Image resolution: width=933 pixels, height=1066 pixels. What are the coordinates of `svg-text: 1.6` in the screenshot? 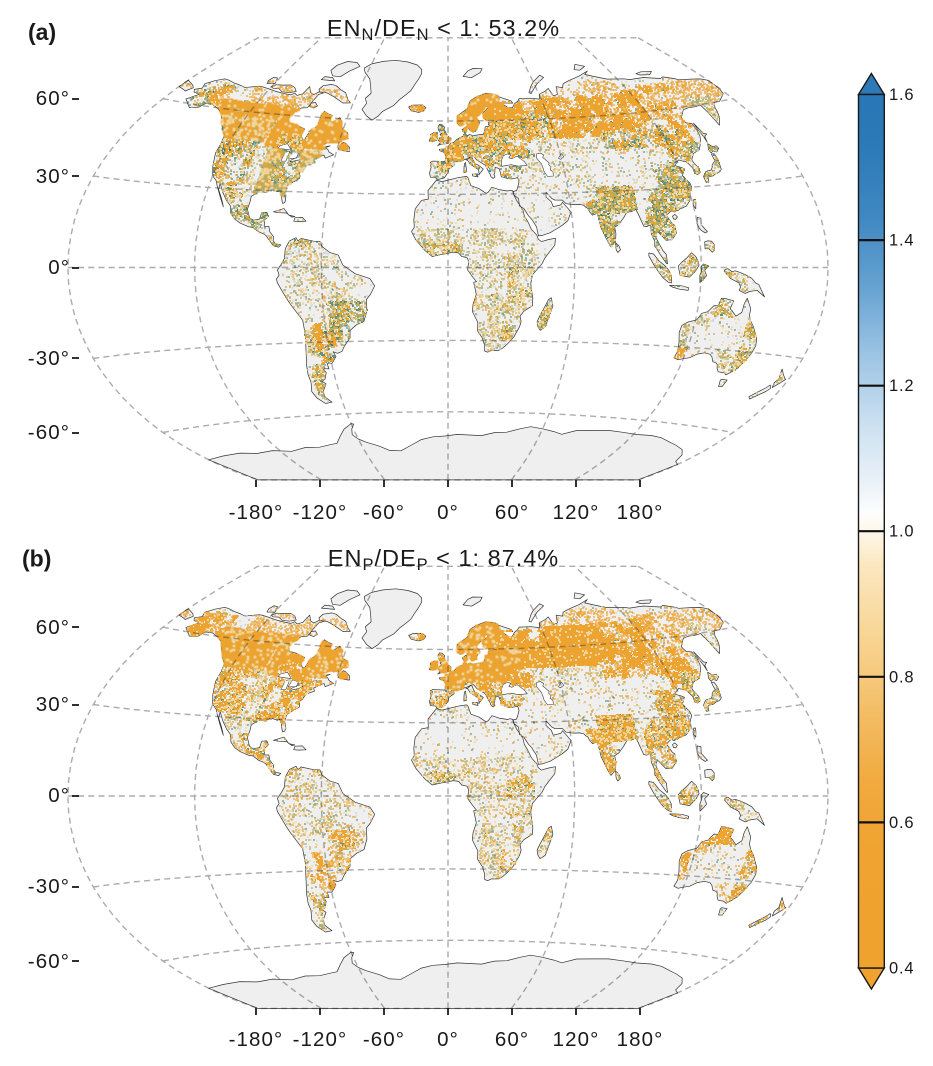 It's located at (901, 95).